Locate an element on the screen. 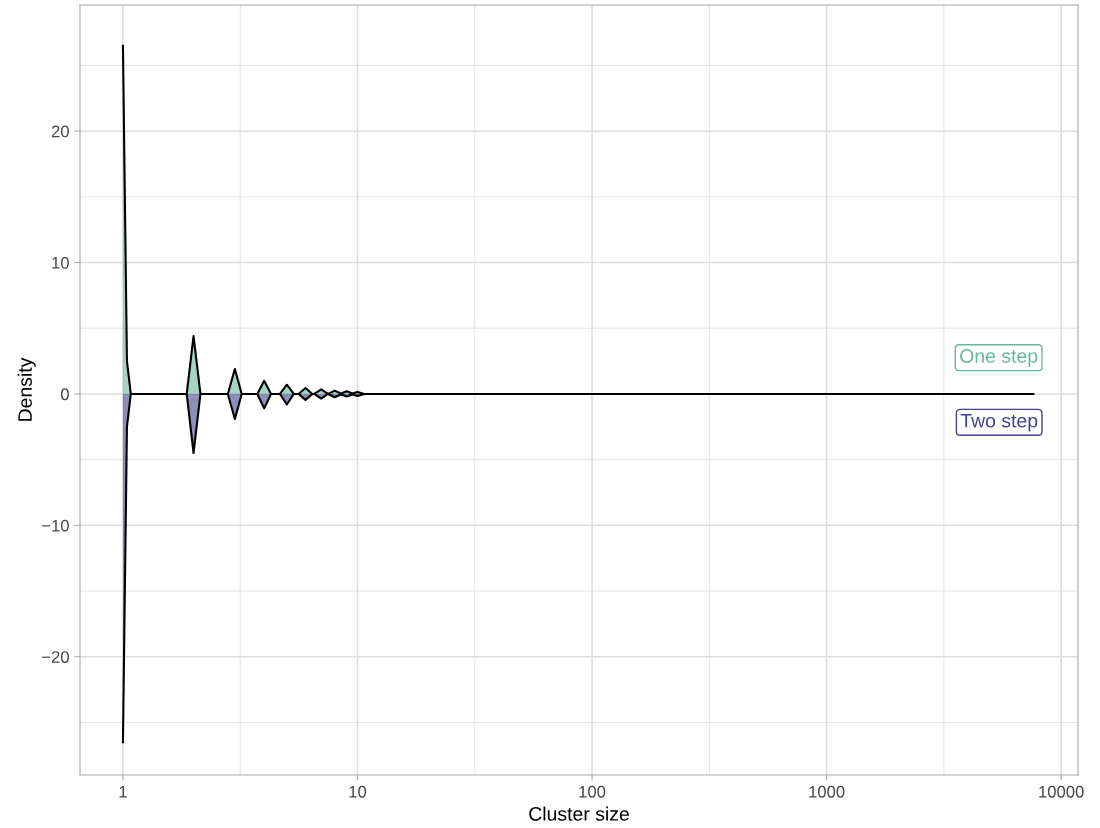  x-tick-label: 10000 is located at coordinates (1061, 791).